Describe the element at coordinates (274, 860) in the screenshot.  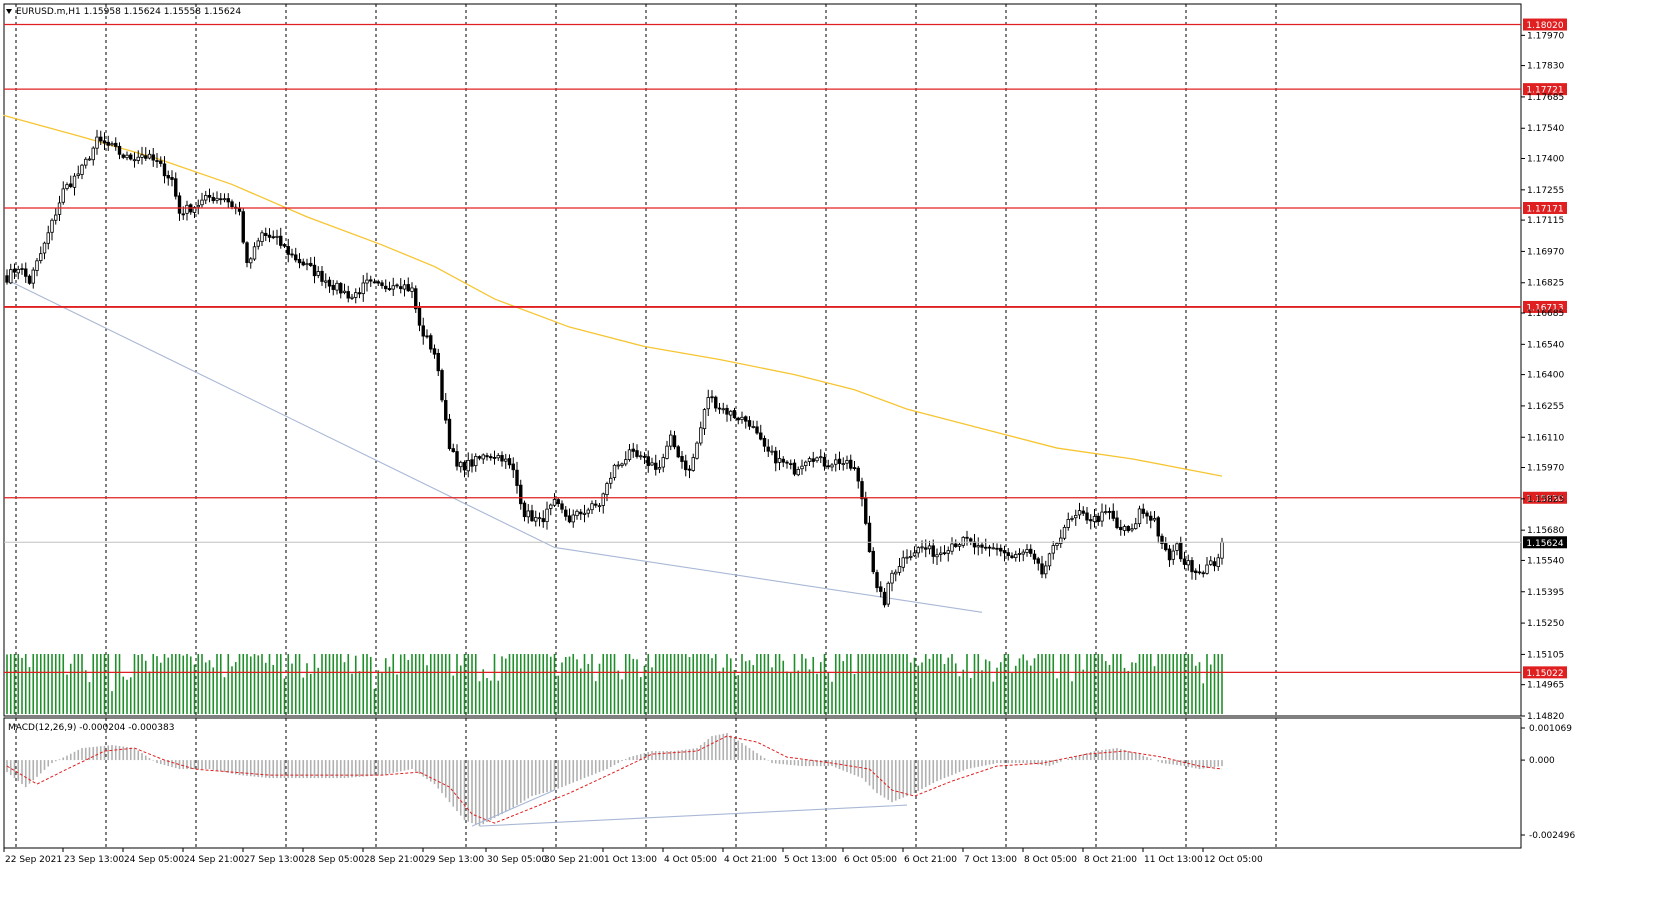
I see `time-tick-label: 27 Sep 13:00` at that location.